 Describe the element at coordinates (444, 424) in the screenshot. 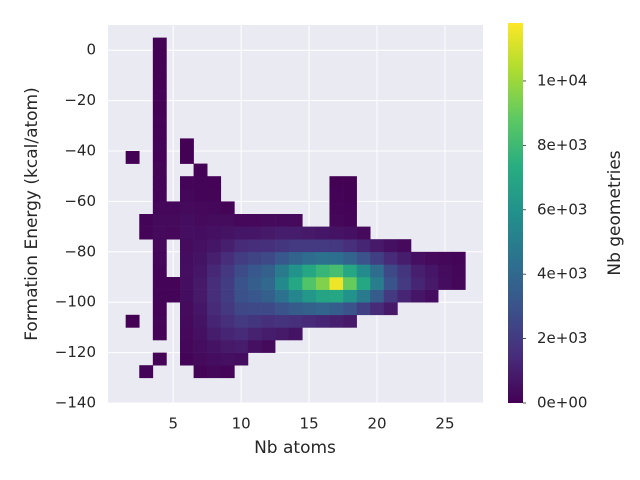

I see `x-tick-label: 25` at that location.